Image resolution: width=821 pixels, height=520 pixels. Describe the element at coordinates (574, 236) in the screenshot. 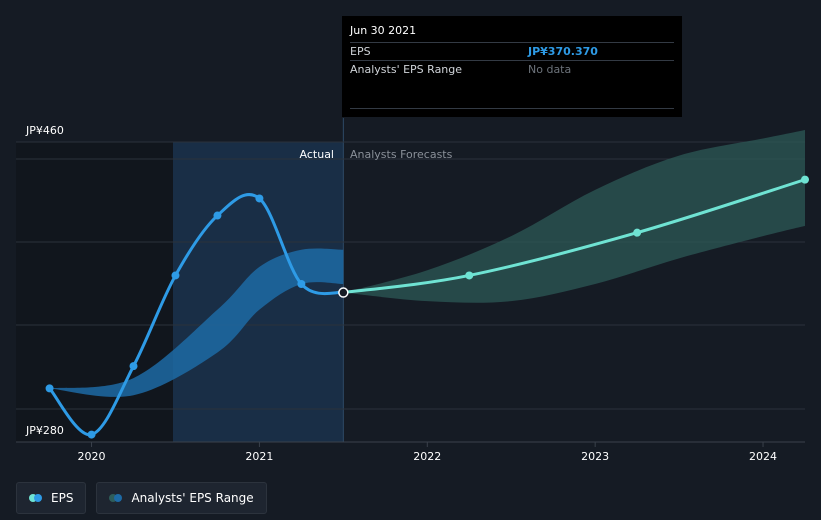

I see `eps-line-forecast` at that location.